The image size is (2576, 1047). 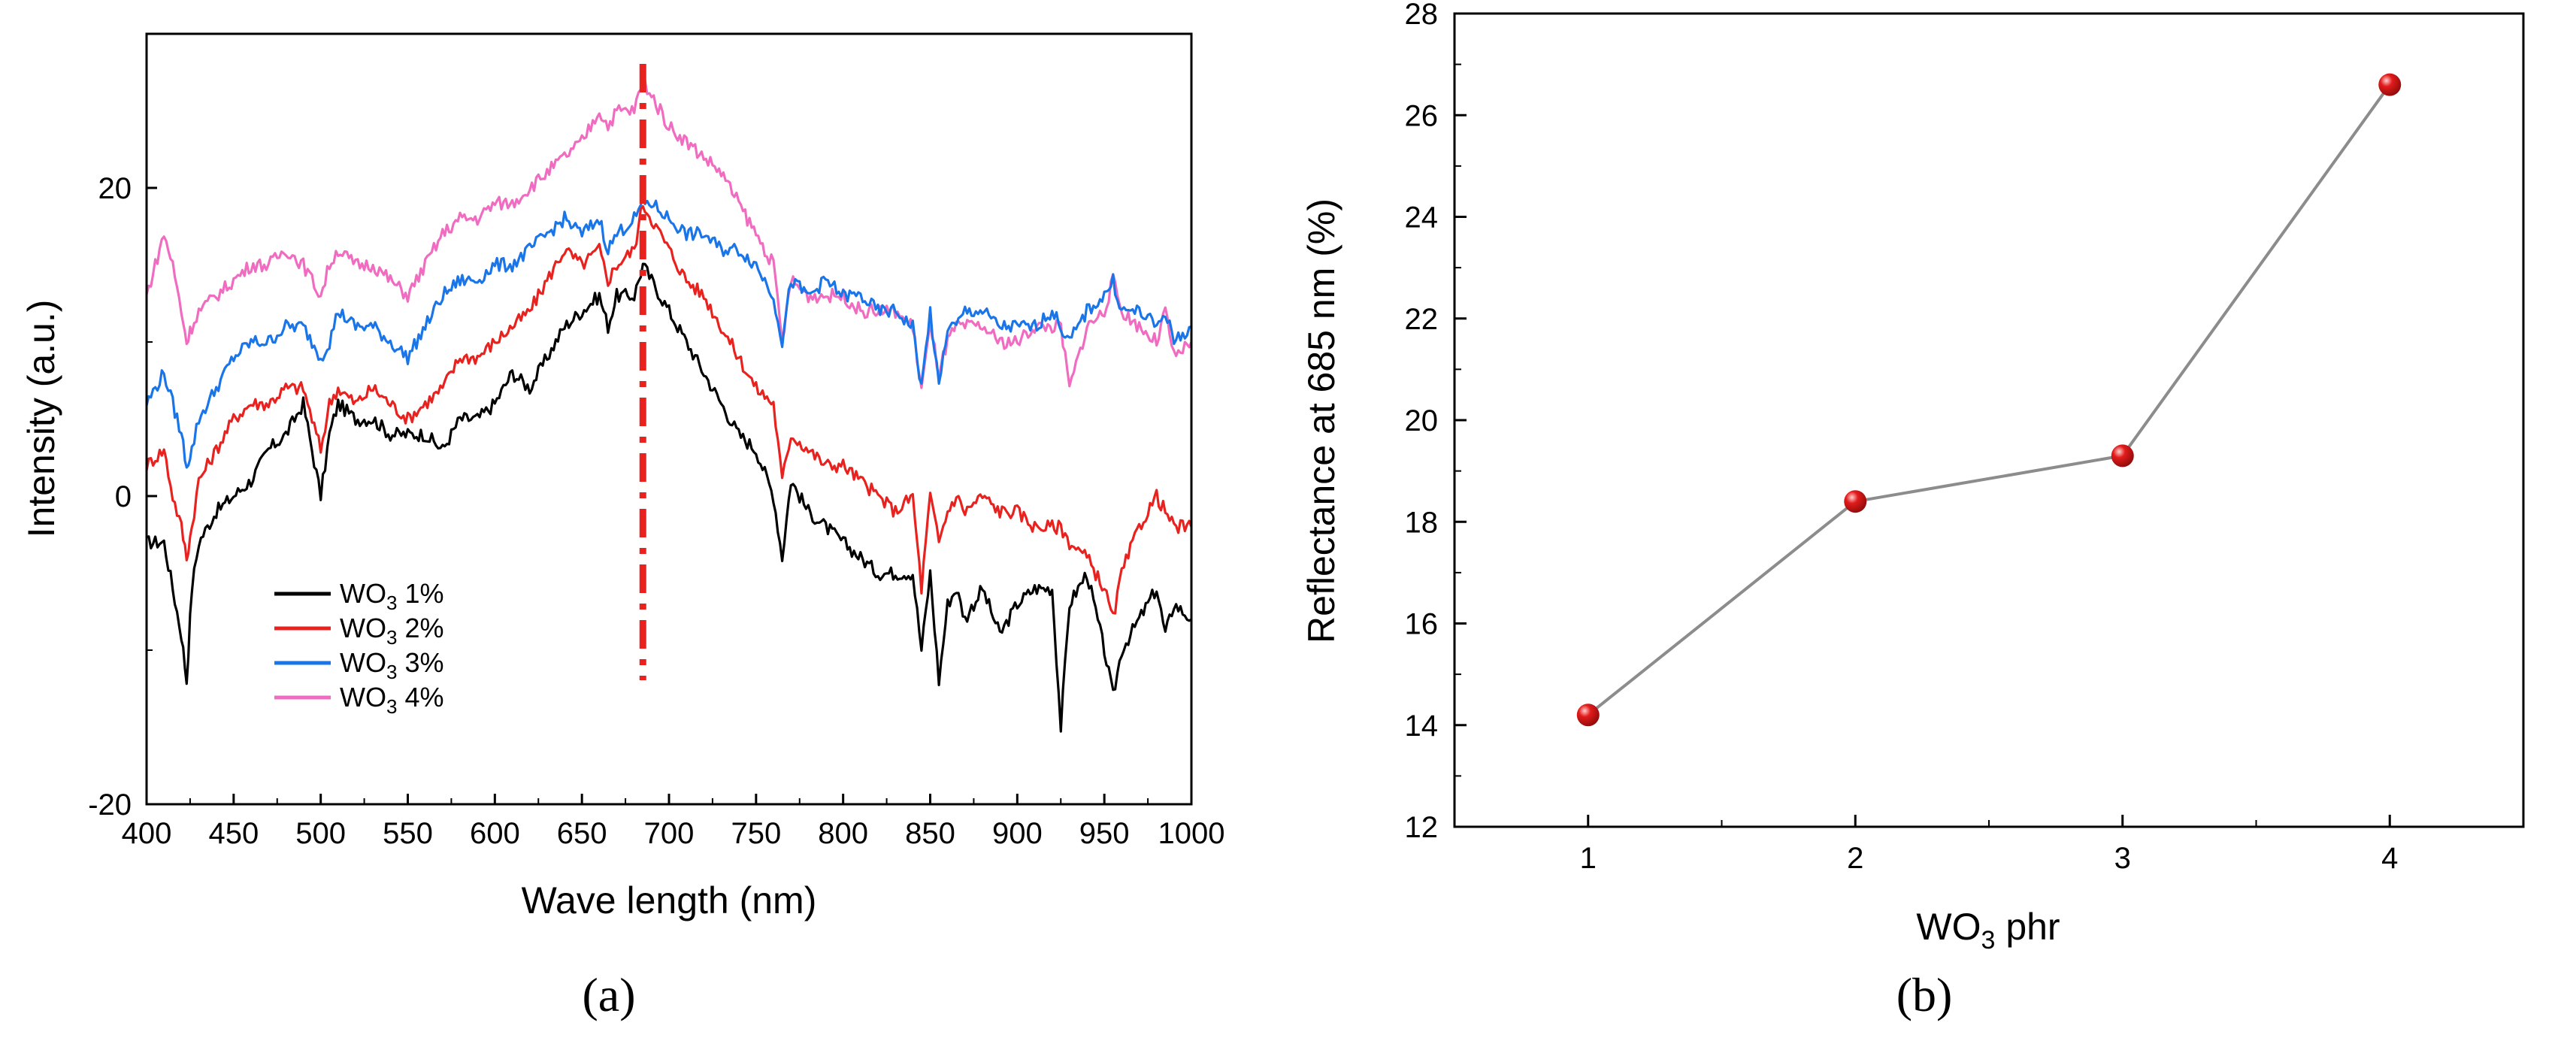 I want to click on panel-b-x-ticks: 1 2 3 4, so click(x=1989, y=845).